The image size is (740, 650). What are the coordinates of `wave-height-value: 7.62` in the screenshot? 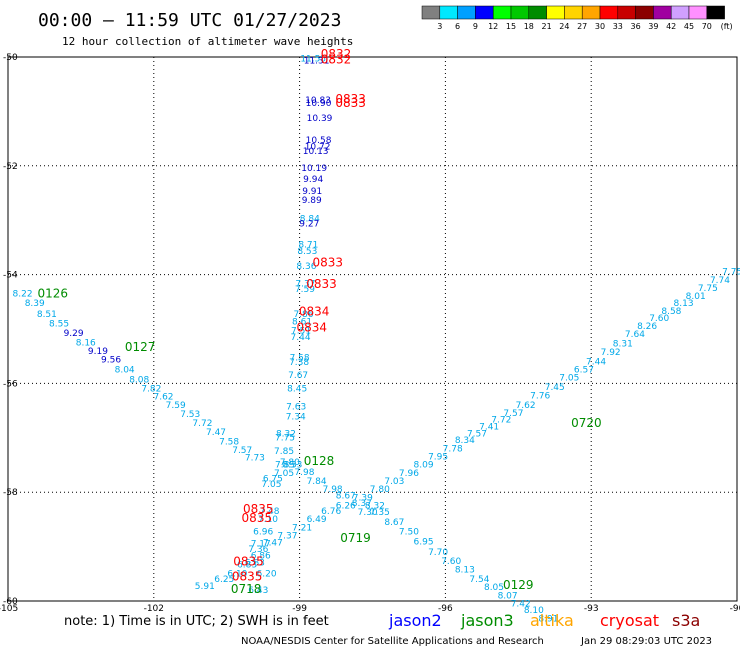 It's located at (163, 398).